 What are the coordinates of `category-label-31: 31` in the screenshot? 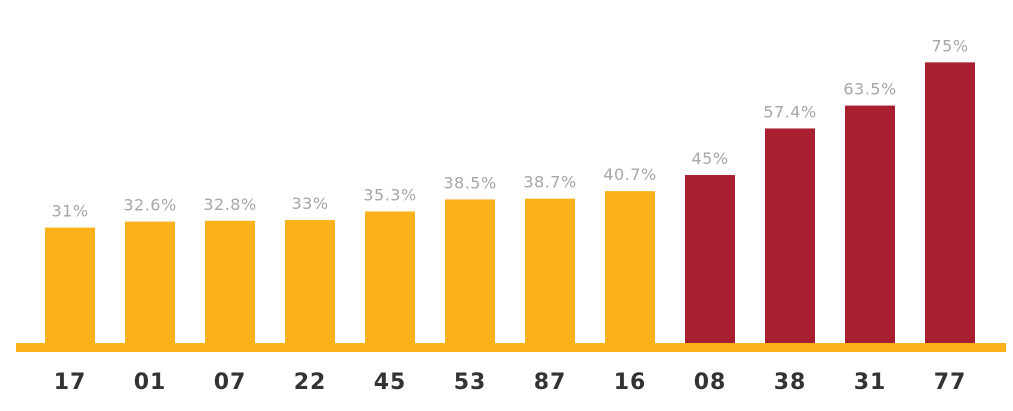 It's located at (870, 382).